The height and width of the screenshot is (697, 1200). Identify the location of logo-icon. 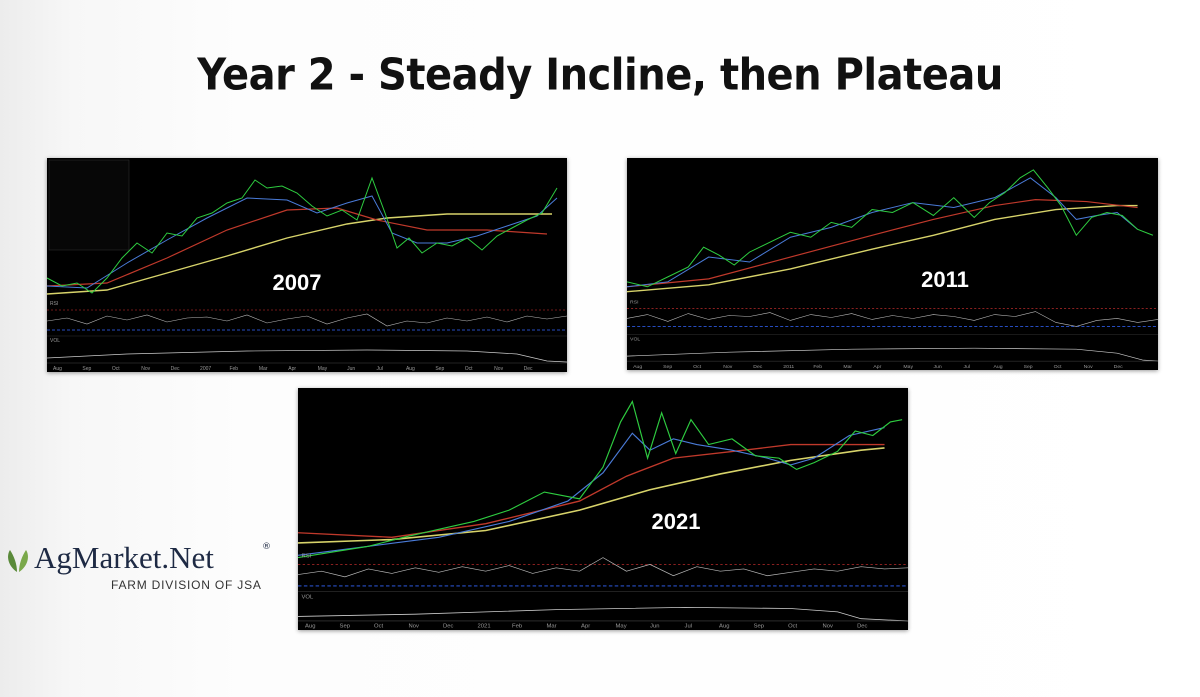
(18, 561).